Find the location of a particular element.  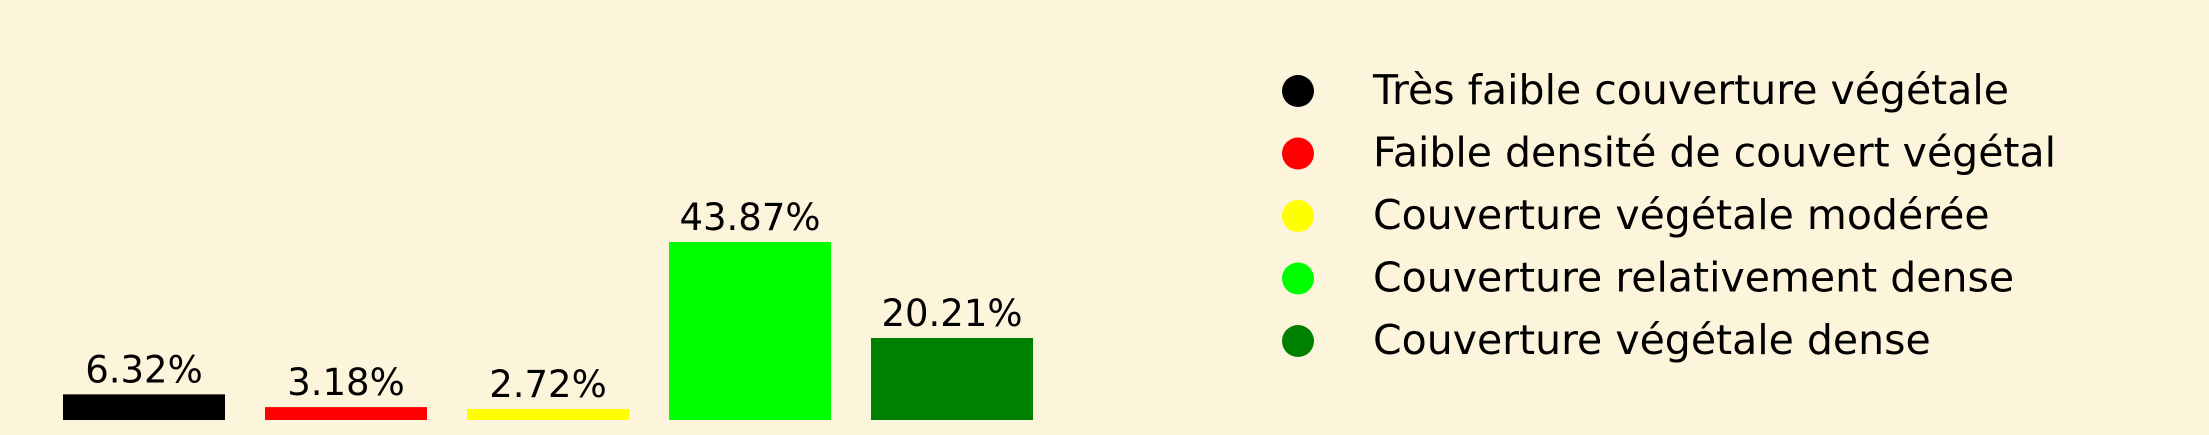

value-label-5: 20.21% is located at coordinates (951, 313).